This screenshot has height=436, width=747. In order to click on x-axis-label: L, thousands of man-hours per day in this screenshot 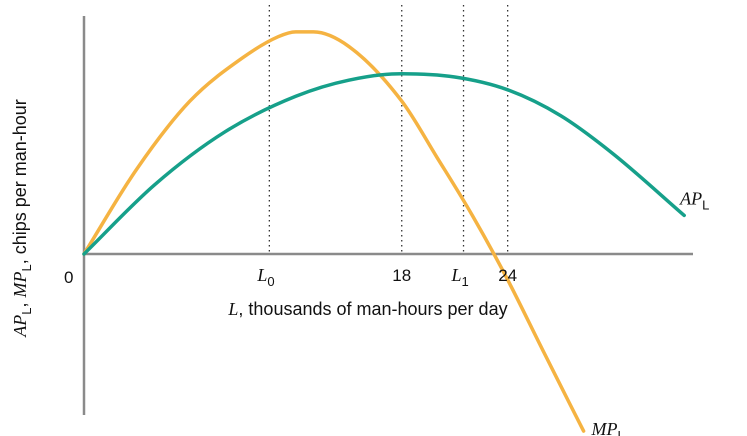, I will do `click(367, 309)`.